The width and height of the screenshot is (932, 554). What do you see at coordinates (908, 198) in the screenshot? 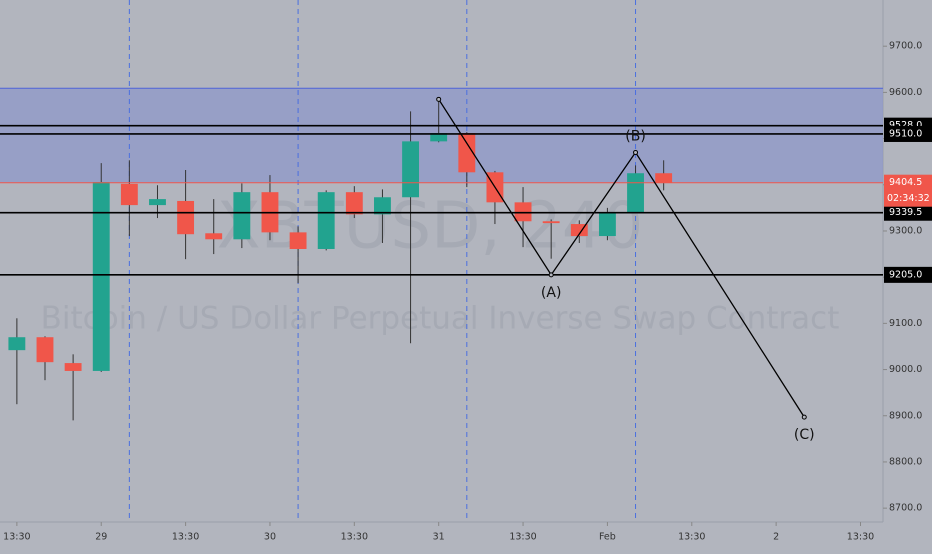
I see `countdown-label: 02:34:32` at bounding box center [908, 198].